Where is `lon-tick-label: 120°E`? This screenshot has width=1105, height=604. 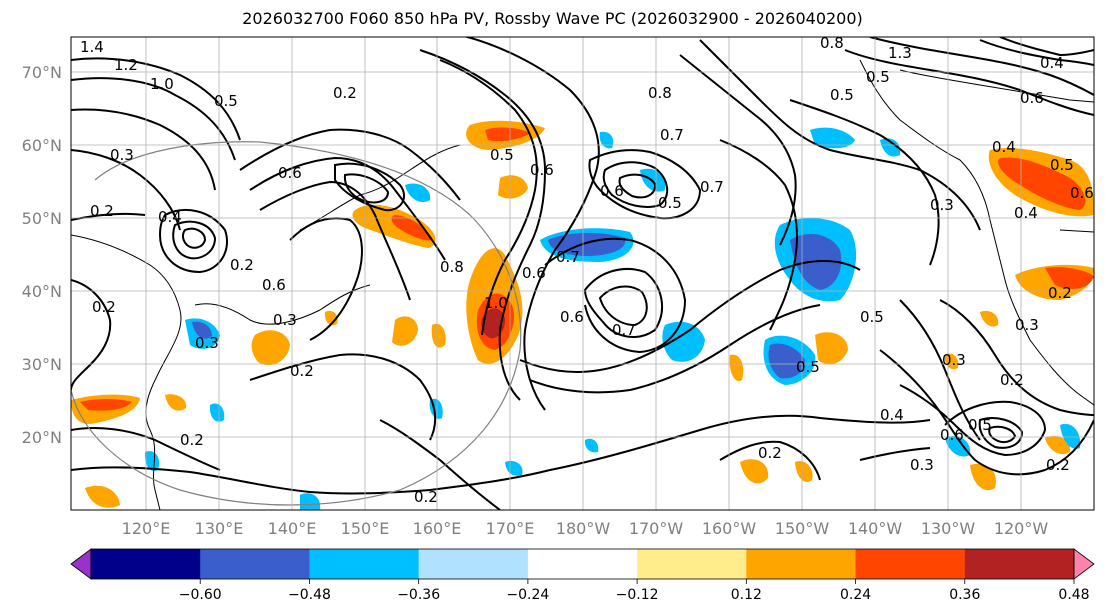 lon-tick-label: 120°E is located at coordinates (146, 528).